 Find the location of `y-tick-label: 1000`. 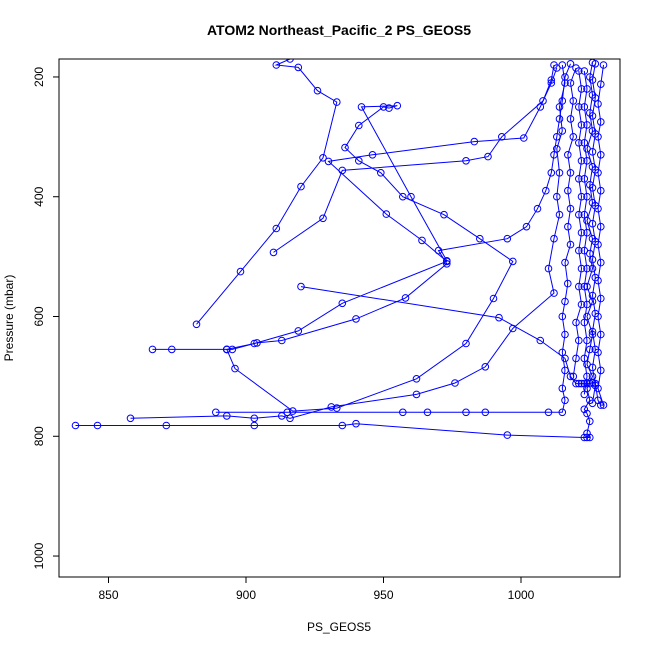

y-tick-label: 1000 is located at coordinates (39, 555).